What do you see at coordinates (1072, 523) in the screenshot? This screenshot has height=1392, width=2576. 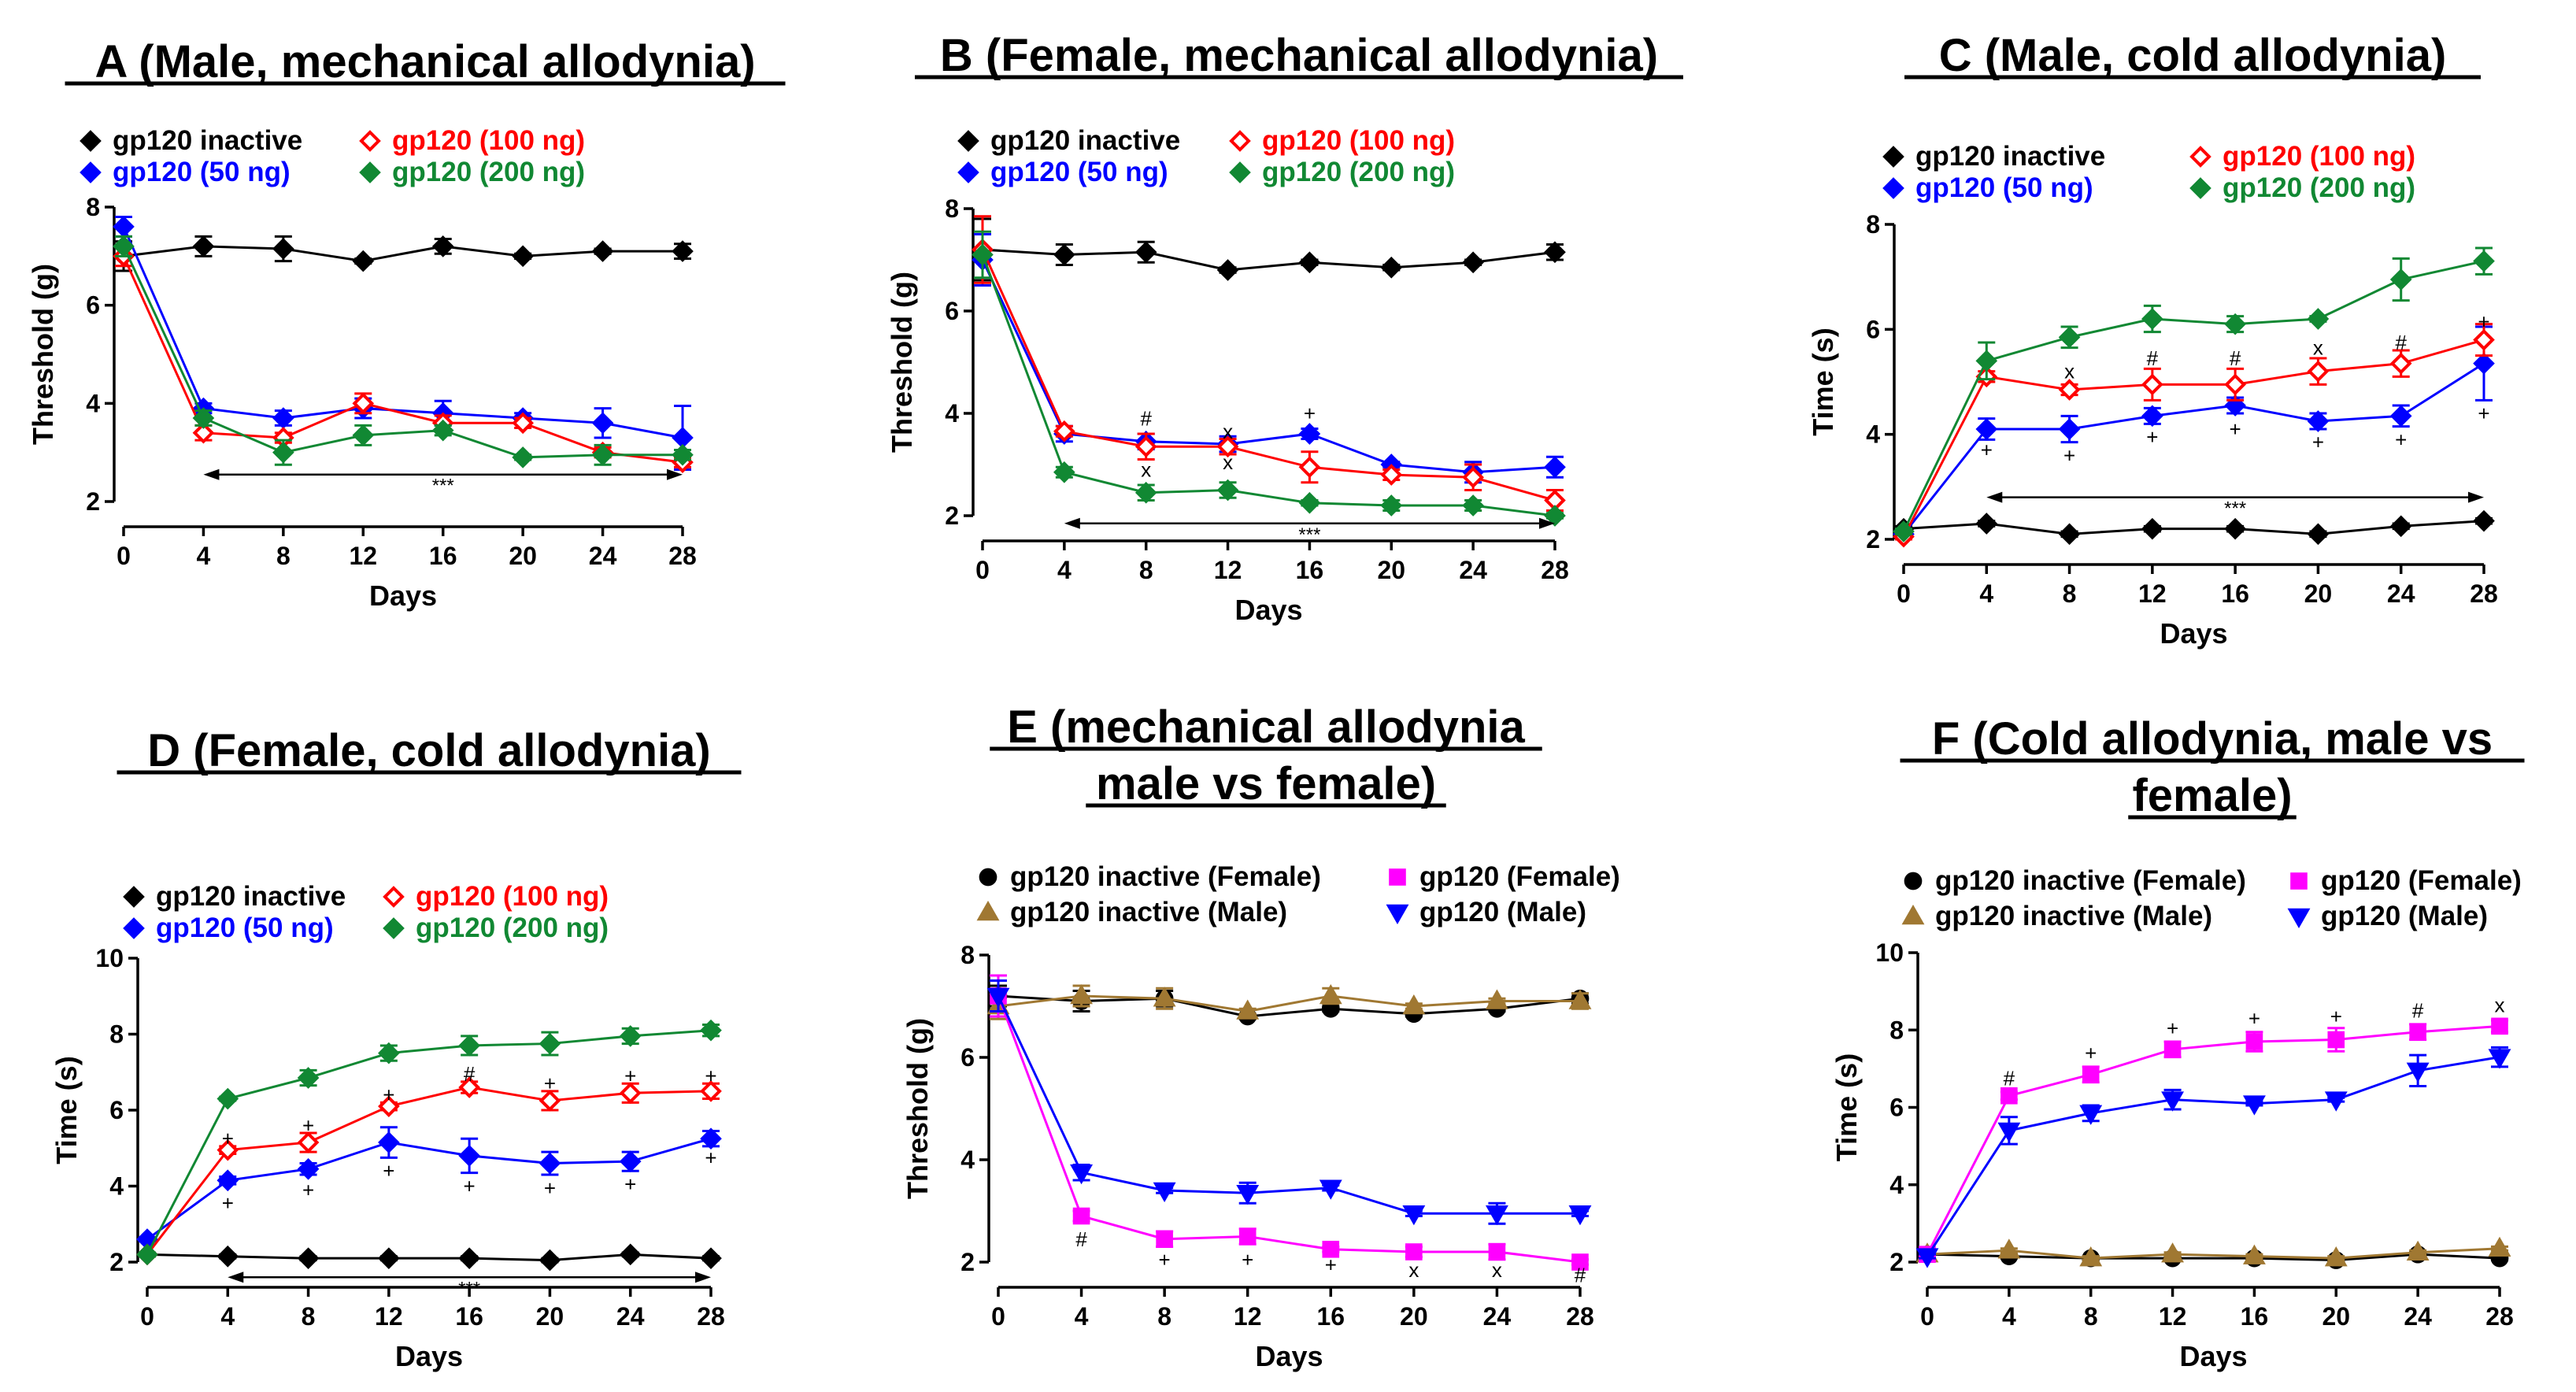 I see `sig-arrow-head-left` at bounding box center [1072, 523].